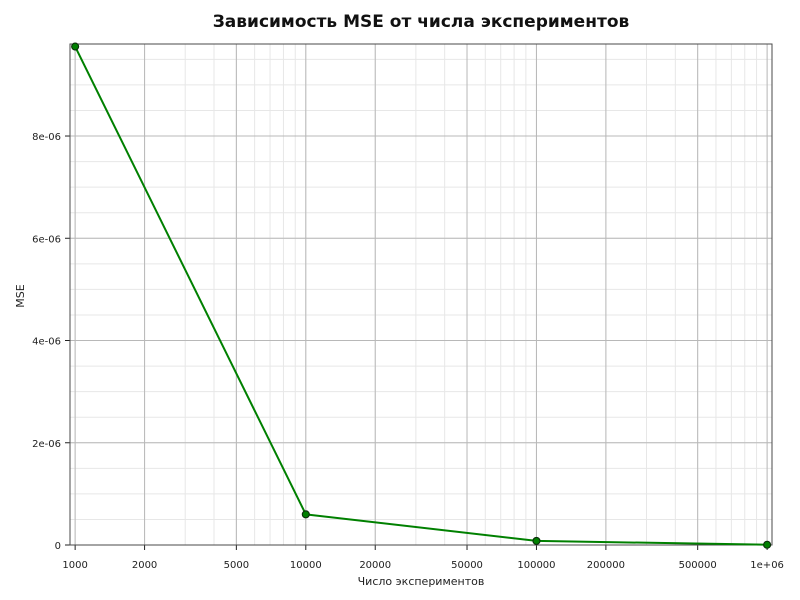 The width and height of the screenshot is (800, 600). Describe the element at coordinates (46, 342) in the screenshot. I see `y-tick-label: 4e-06` at that location.